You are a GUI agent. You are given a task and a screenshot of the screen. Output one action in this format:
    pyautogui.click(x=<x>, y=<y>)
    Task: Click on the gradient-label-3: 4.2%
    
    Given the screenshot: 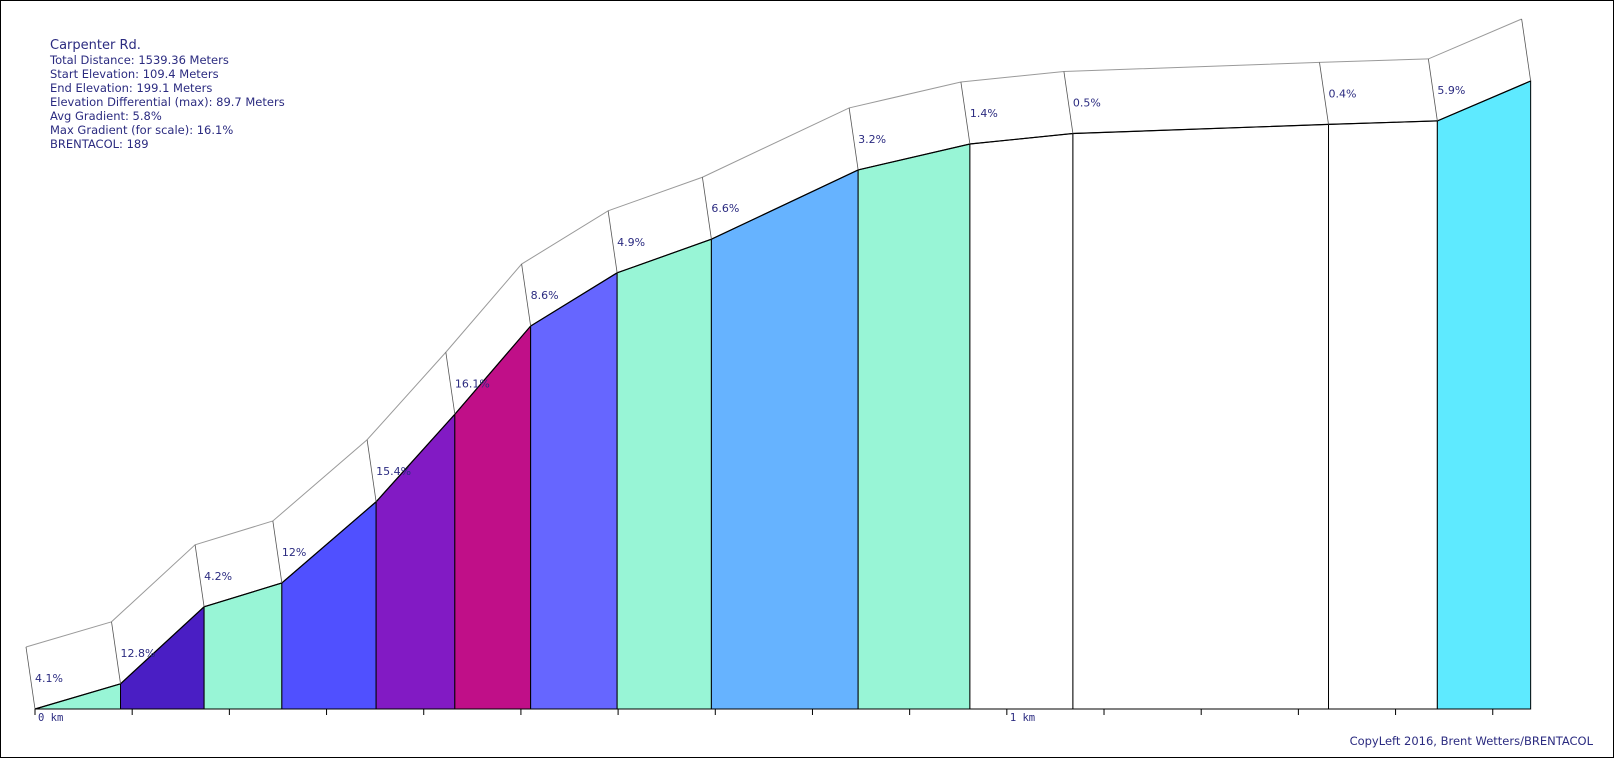 What is the action you would take?
    pyautogui.click(x=218, y=576)
    